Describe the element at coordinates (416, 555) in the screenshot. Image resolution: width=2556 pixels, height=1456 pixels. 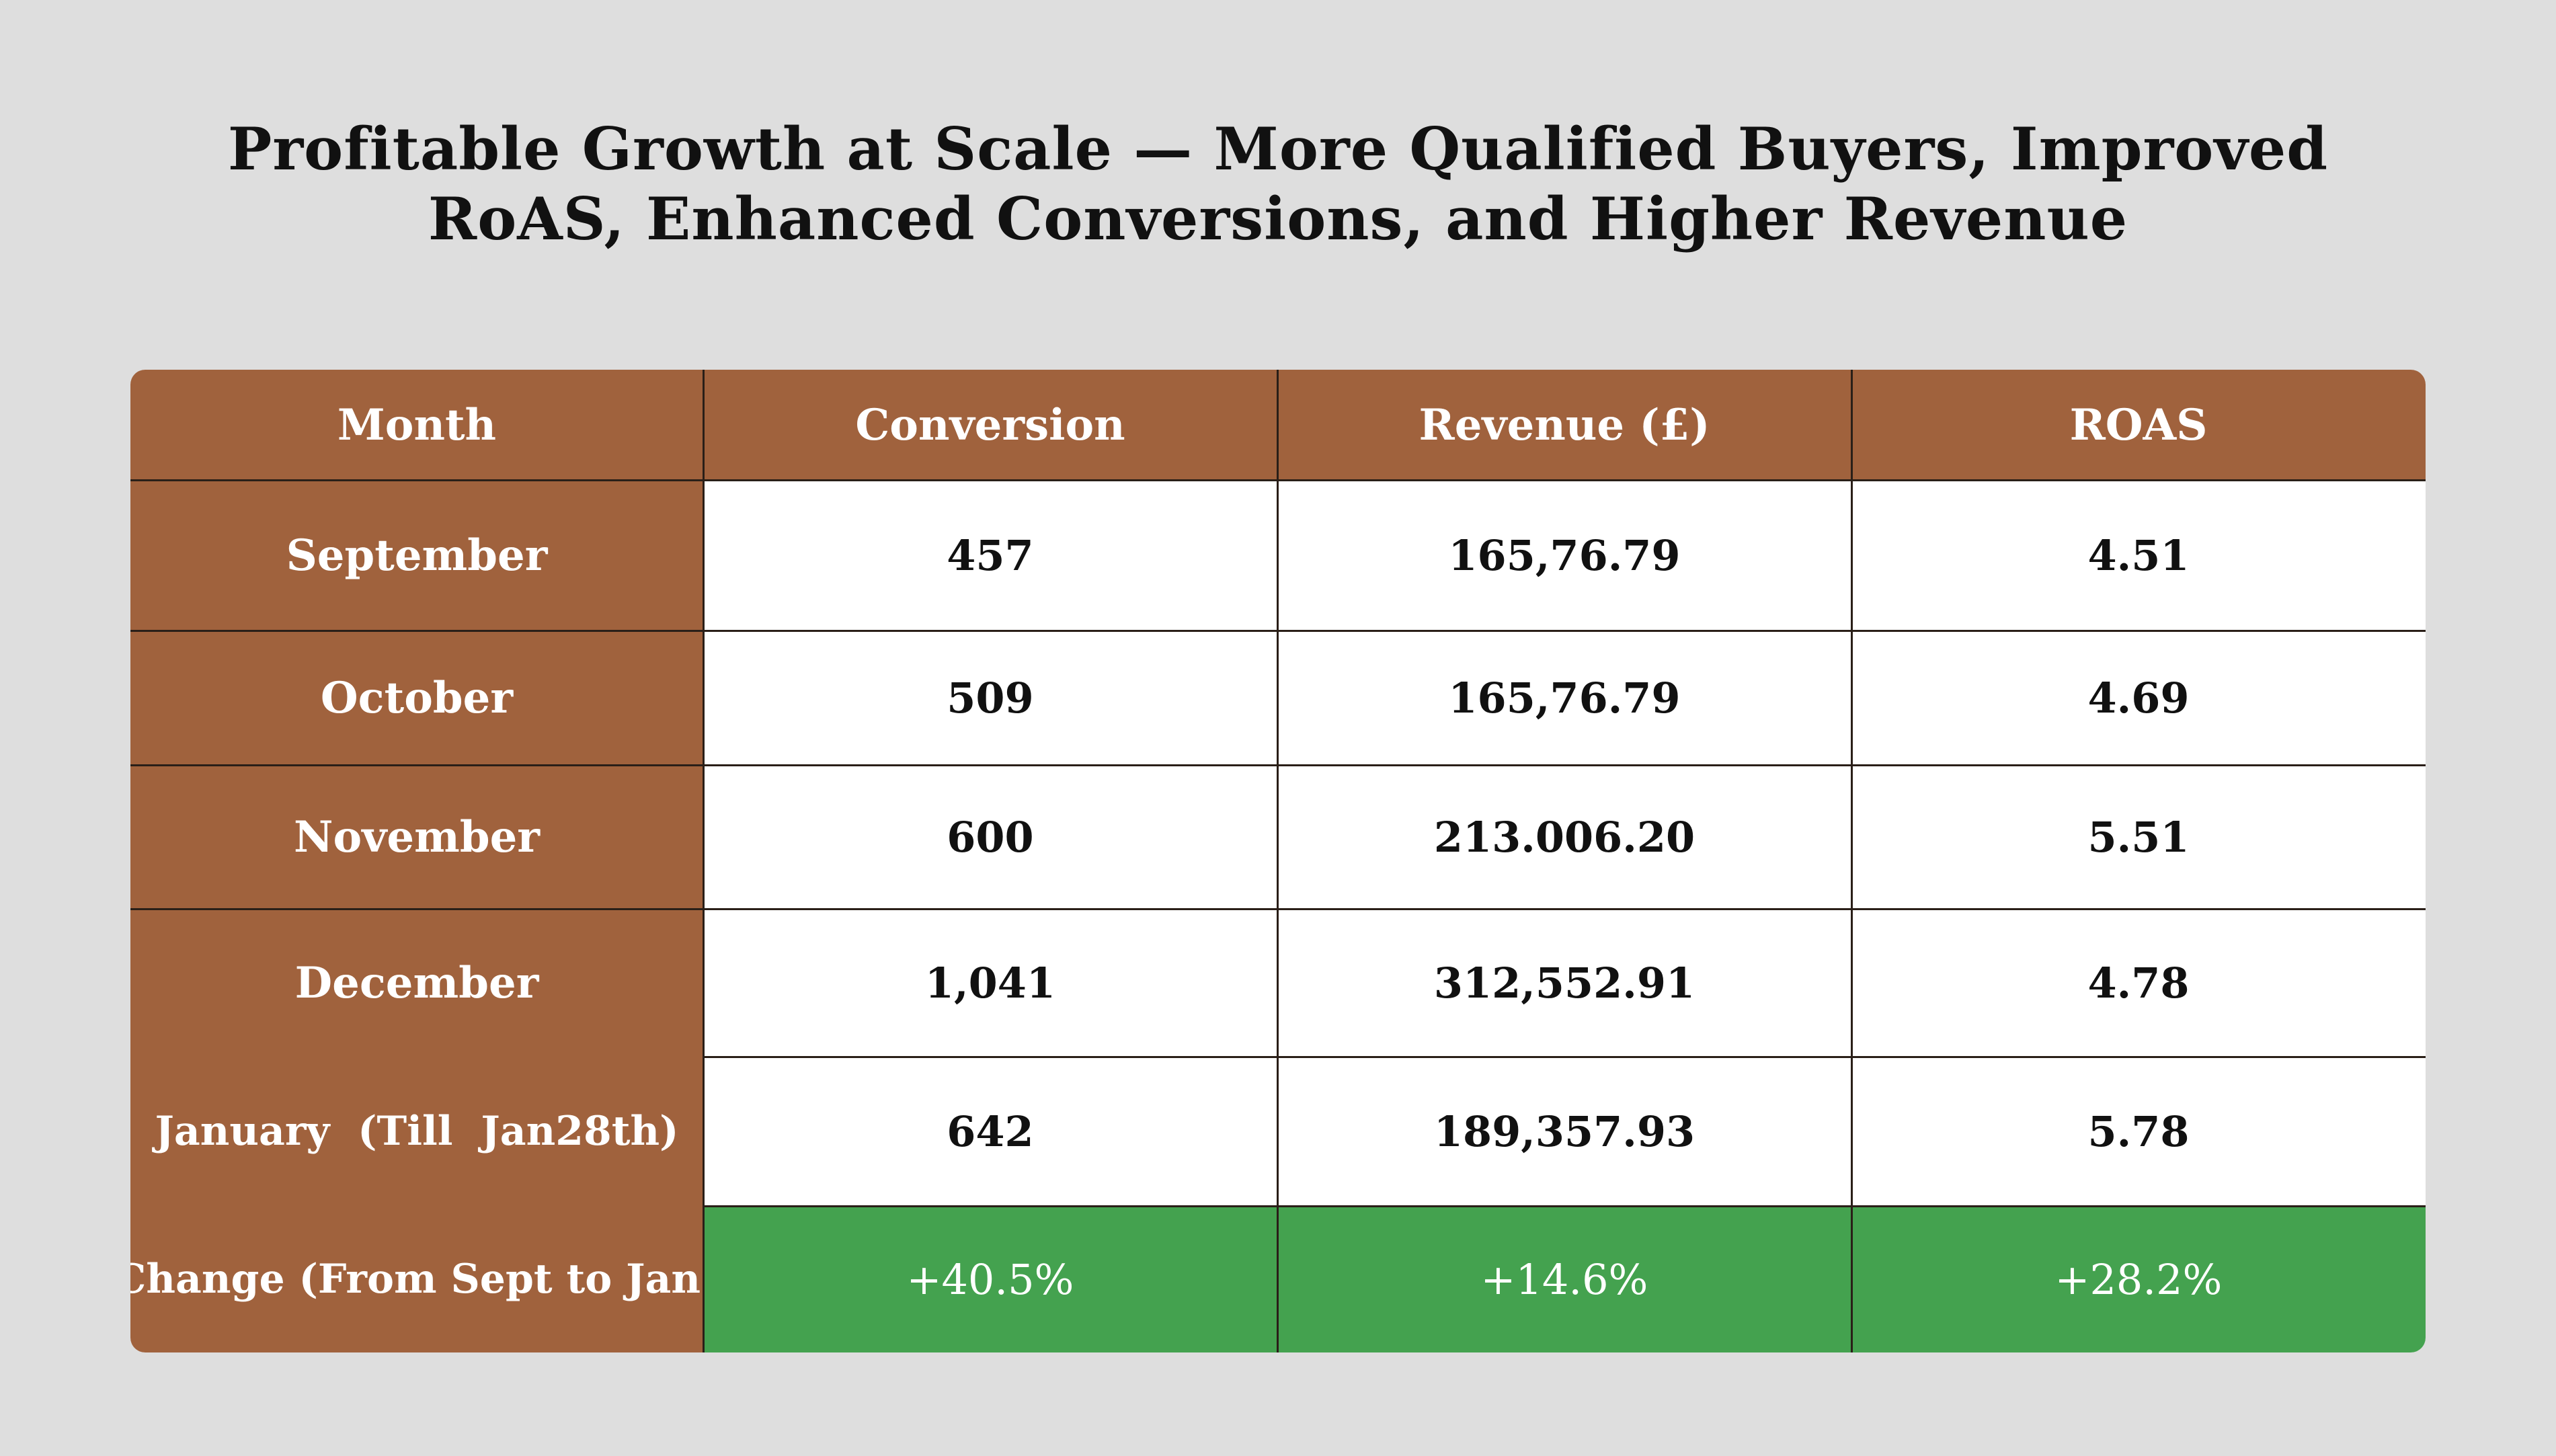
I see `month-september: September` at that location.